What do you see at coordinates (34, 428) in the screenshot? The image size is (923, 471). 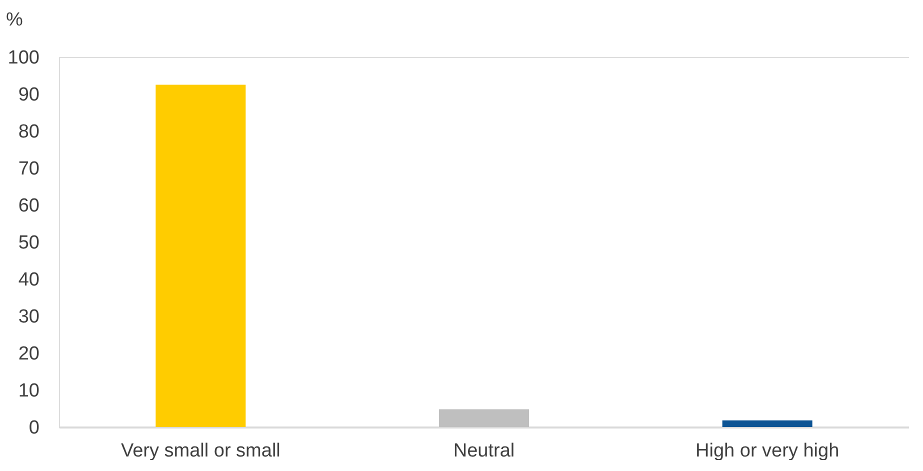 I see `y-tick-label: 0` at bounding box center [34, 428].